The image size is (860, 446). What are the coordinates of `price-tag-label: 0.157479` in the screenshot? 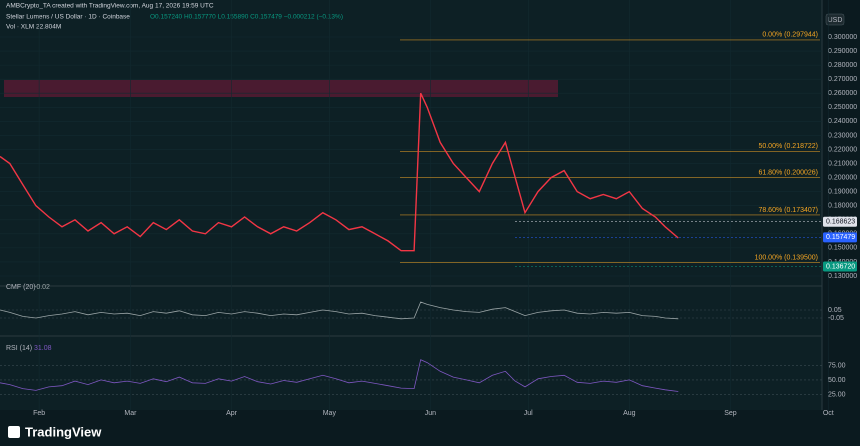 It's located at (840, 237).